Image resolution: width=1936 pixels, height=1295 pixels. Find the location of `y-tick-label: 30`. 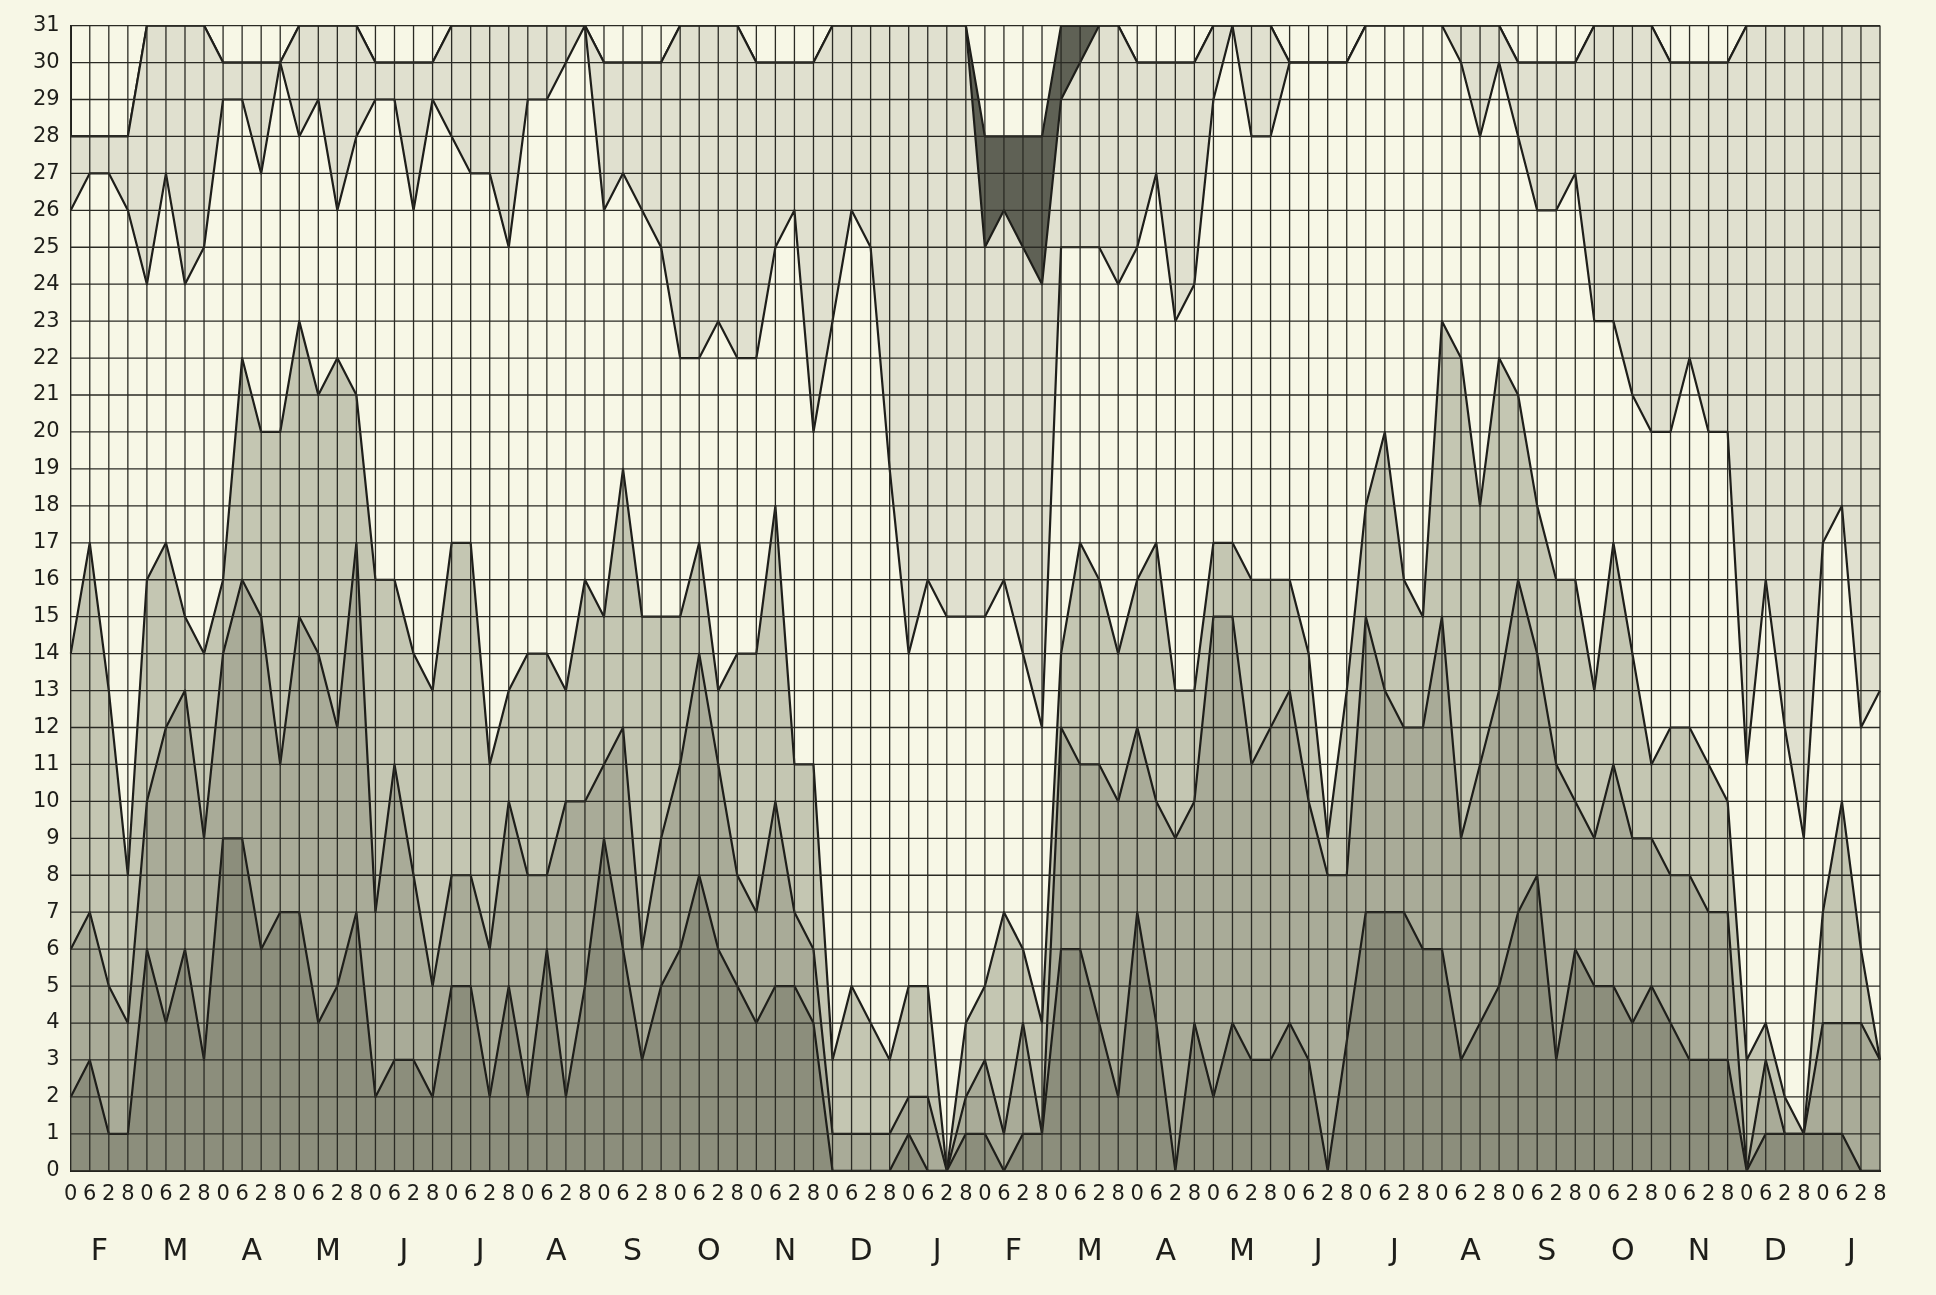

y-tick-label: 30 is located at coordinates (46, 61).